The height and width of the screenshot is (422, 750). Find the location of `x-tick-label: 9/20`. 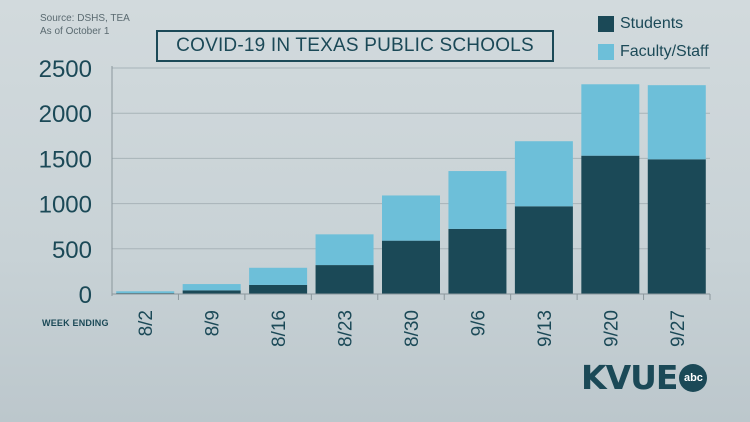

x-tick-label: 9/20 is located at coordinates (611, 328).